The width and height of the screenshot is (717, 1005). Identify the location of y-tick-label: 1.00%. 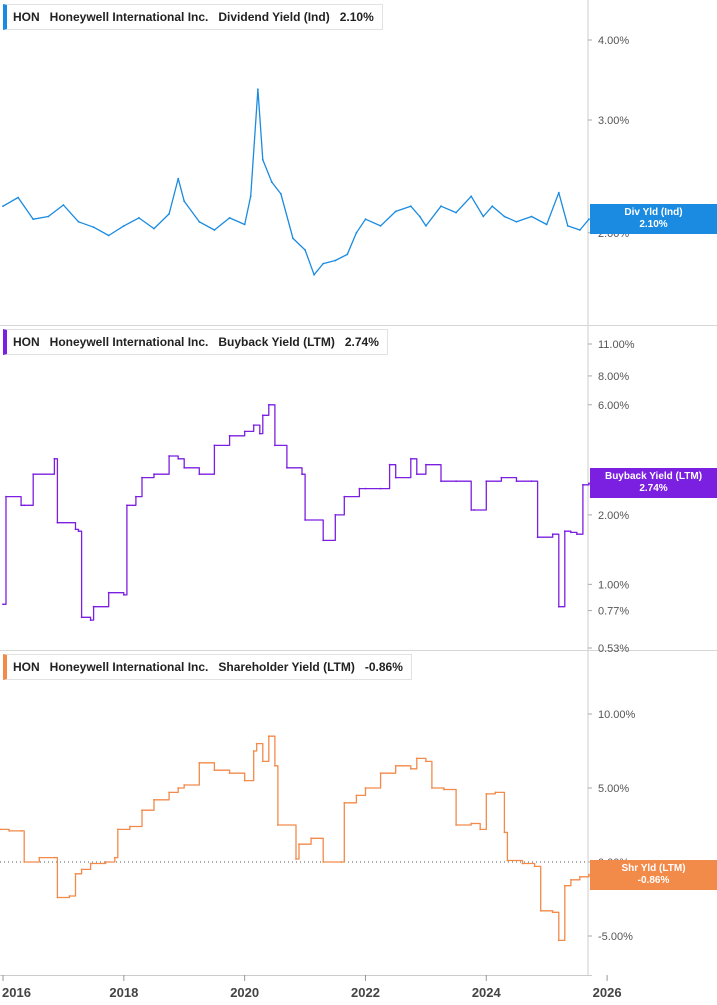
(613, 585).